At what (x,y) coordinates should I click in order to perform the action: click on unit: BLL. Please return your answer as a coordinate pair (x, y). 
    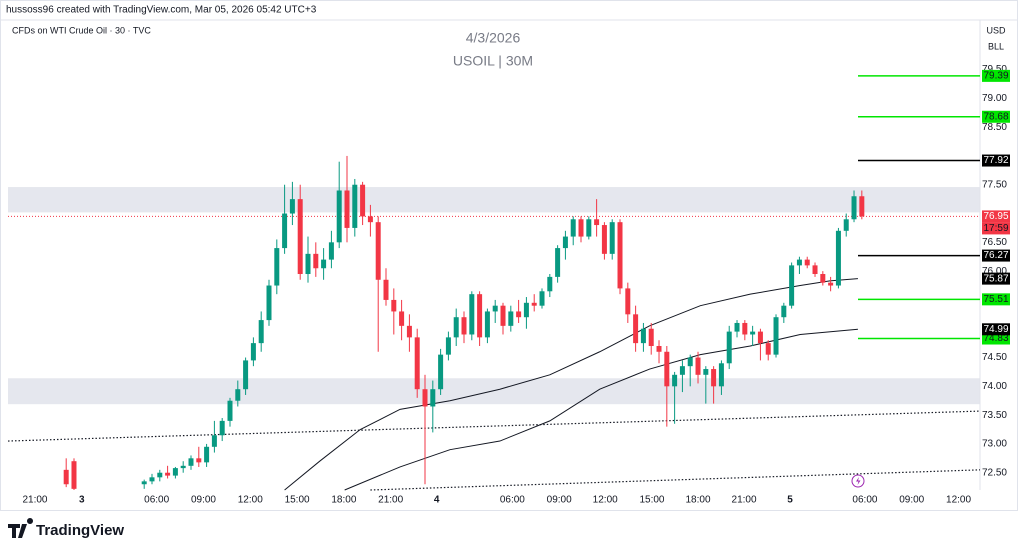
    Looking at the image, I should click on (996, 46).